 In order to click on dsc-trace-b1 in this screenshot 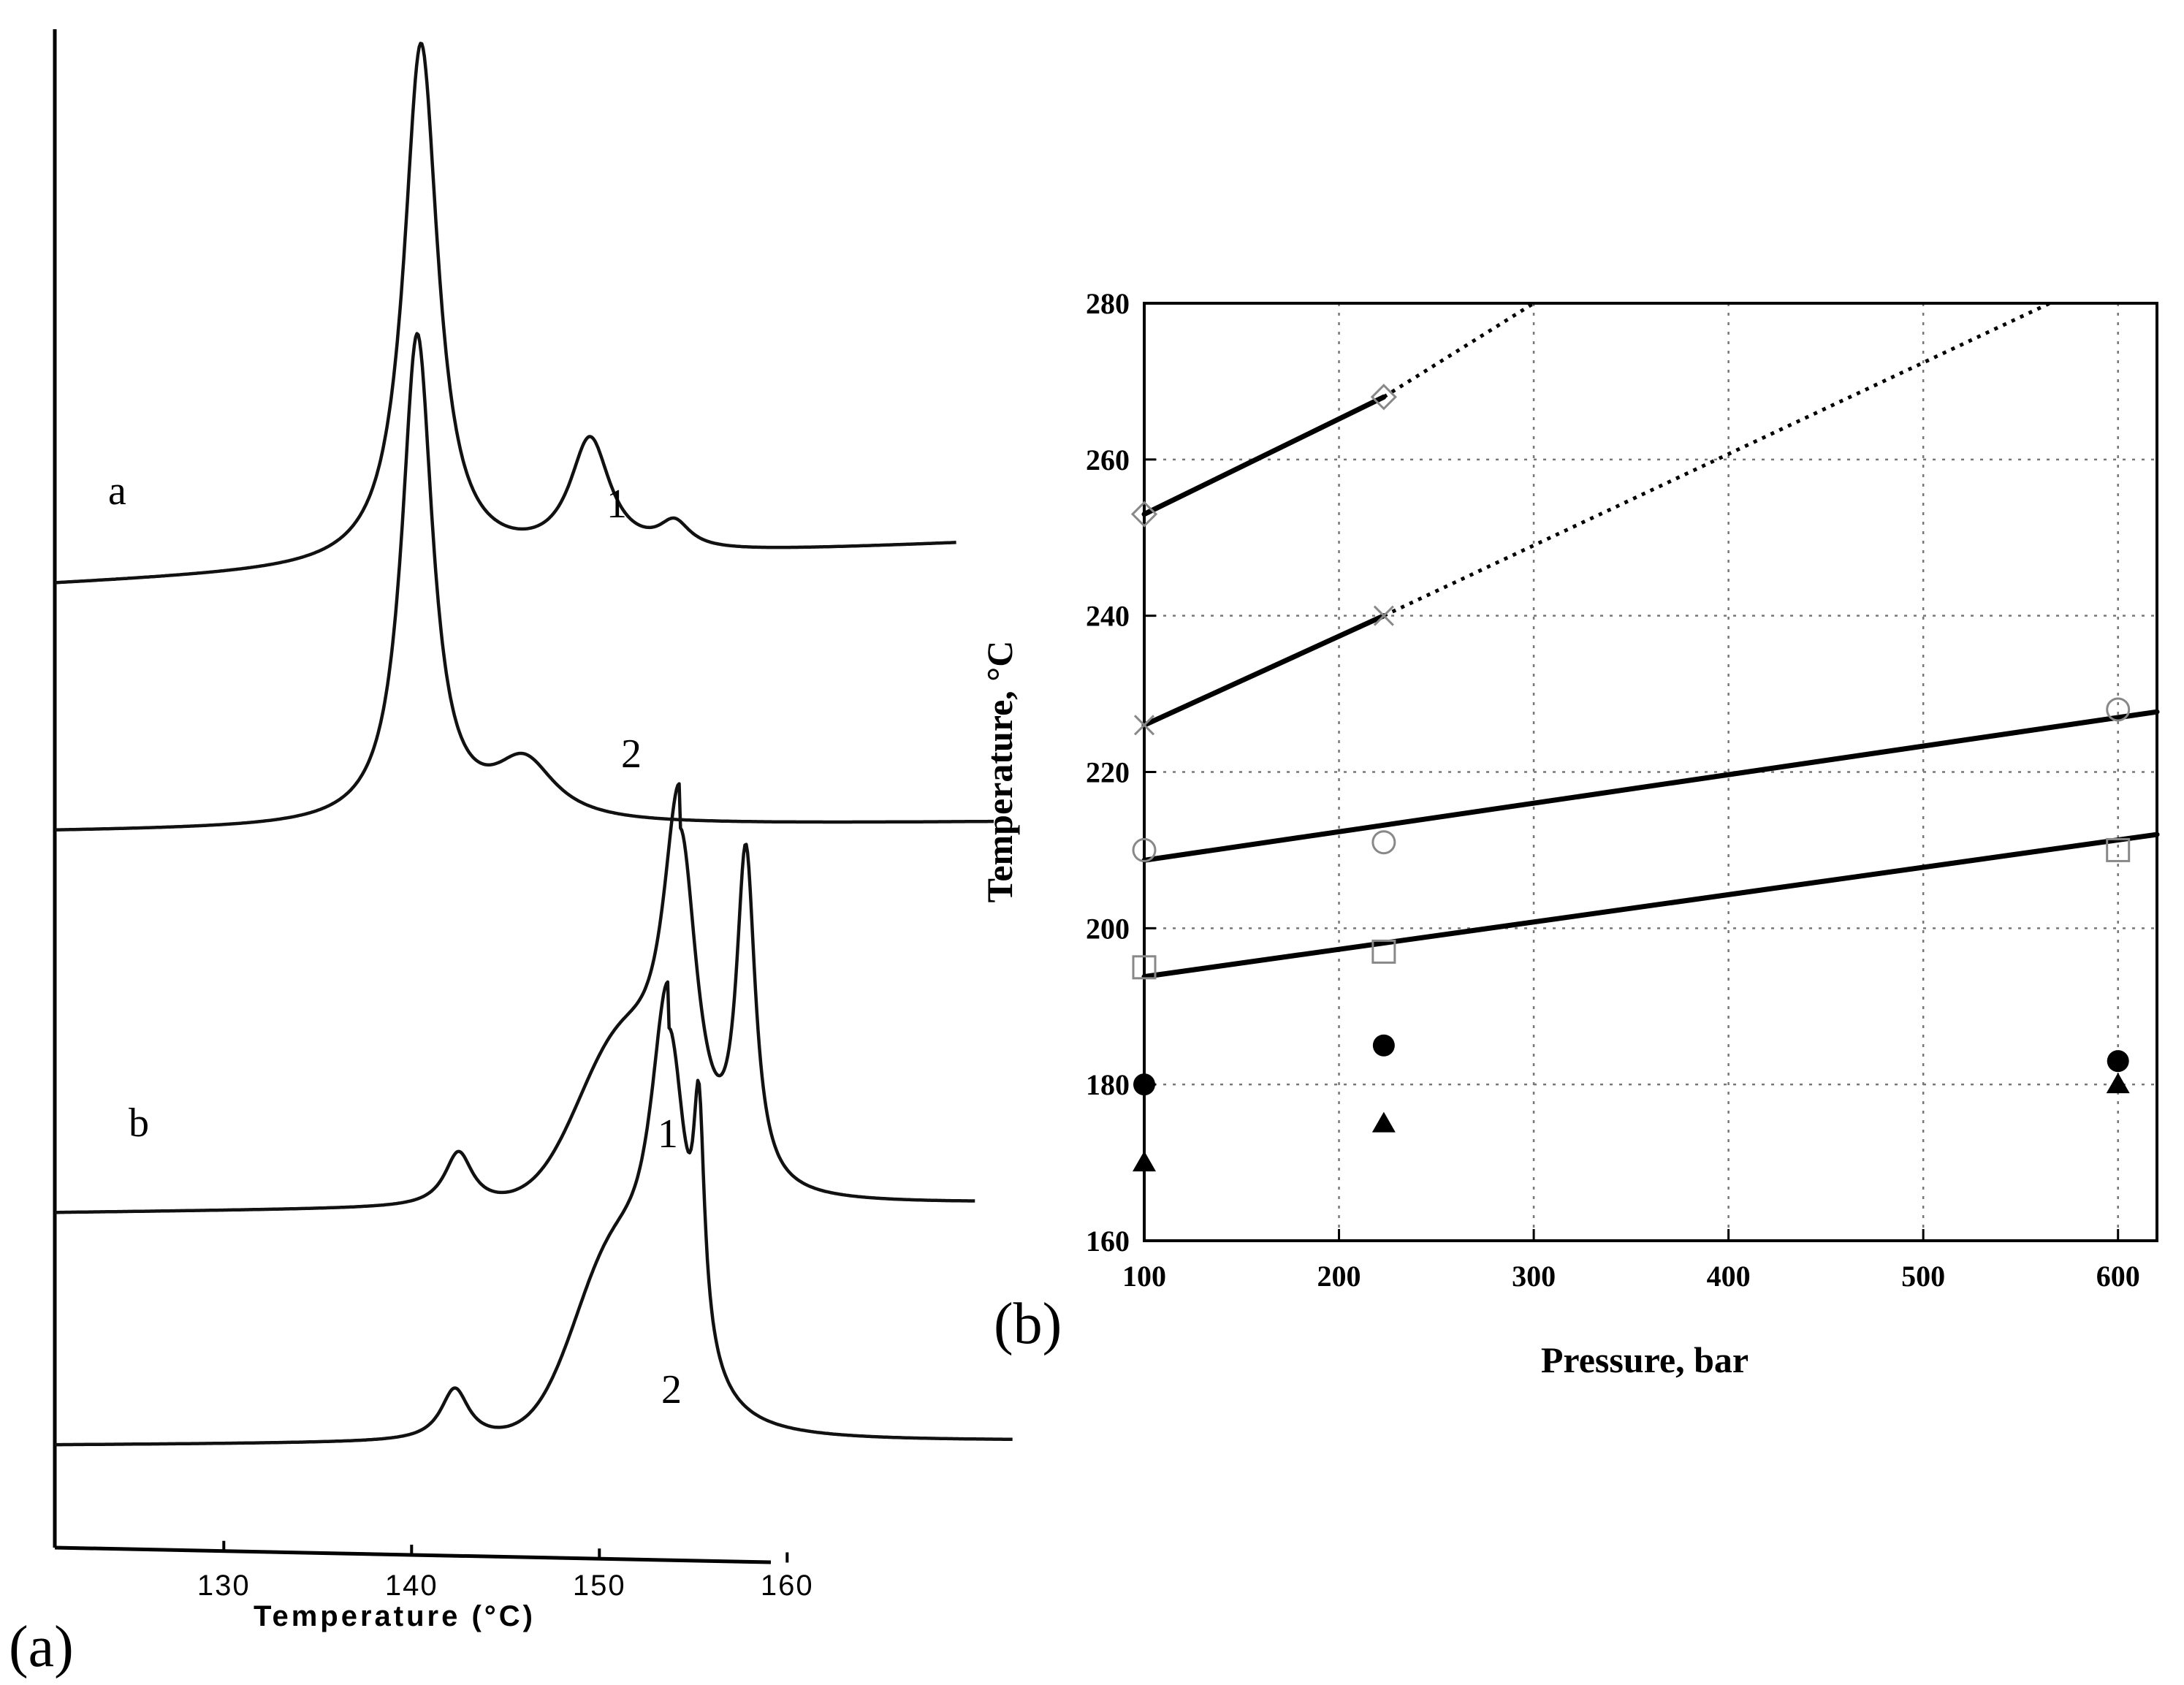, I will do `click(514, 998)`.